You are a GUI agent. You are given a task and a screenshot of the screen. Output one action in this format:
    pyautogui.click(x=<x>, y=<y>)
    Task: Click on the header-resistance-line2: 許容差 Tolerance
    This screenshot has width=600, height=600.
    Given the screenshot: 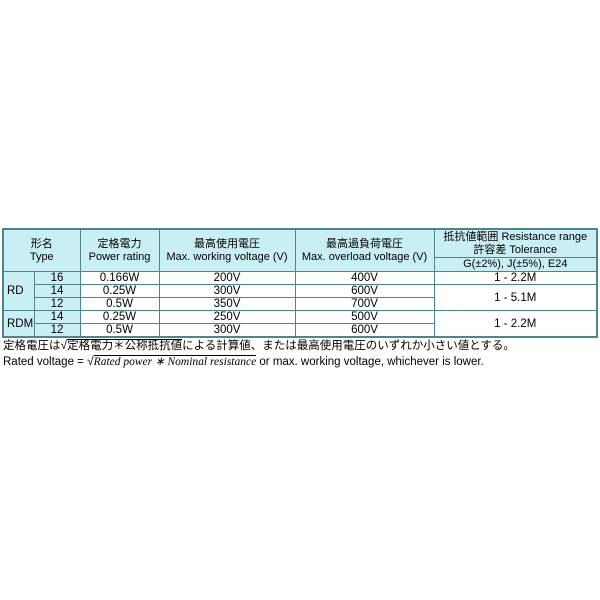 What is the action you would take?
    pyautogui.click(x=515, y=249)
    